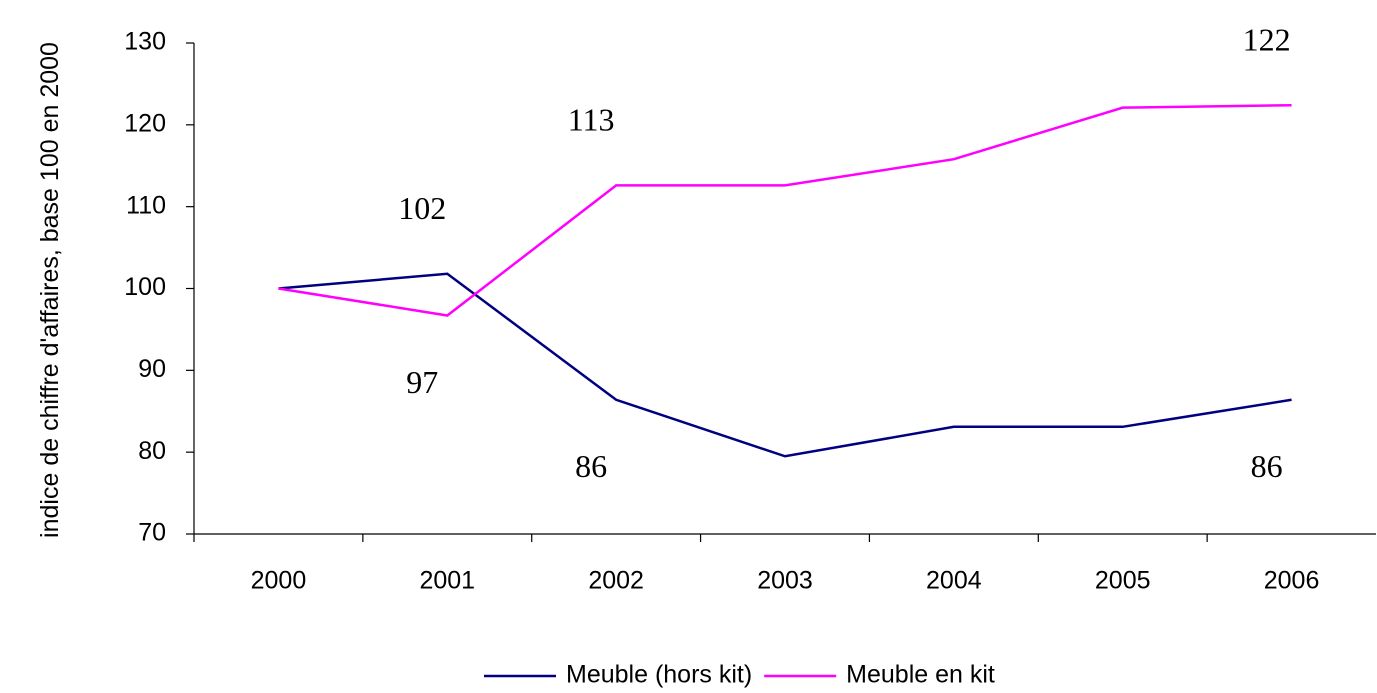 This screenshot has width=1377, height=693. I want to click on x-tick-label: 2005, so click(1123, 581).